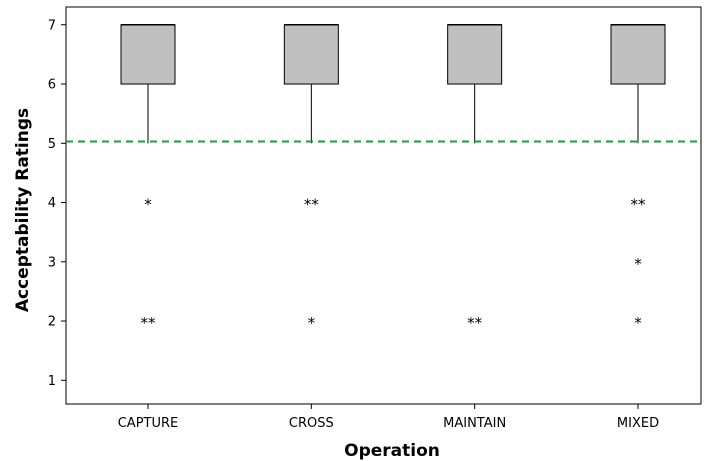  What do you see at coordinates (388, 417) in the screenshot?
I see `x-axis: CAPTURE CROSS MAINTAIN MIXED` at bounding box center [388, 417].